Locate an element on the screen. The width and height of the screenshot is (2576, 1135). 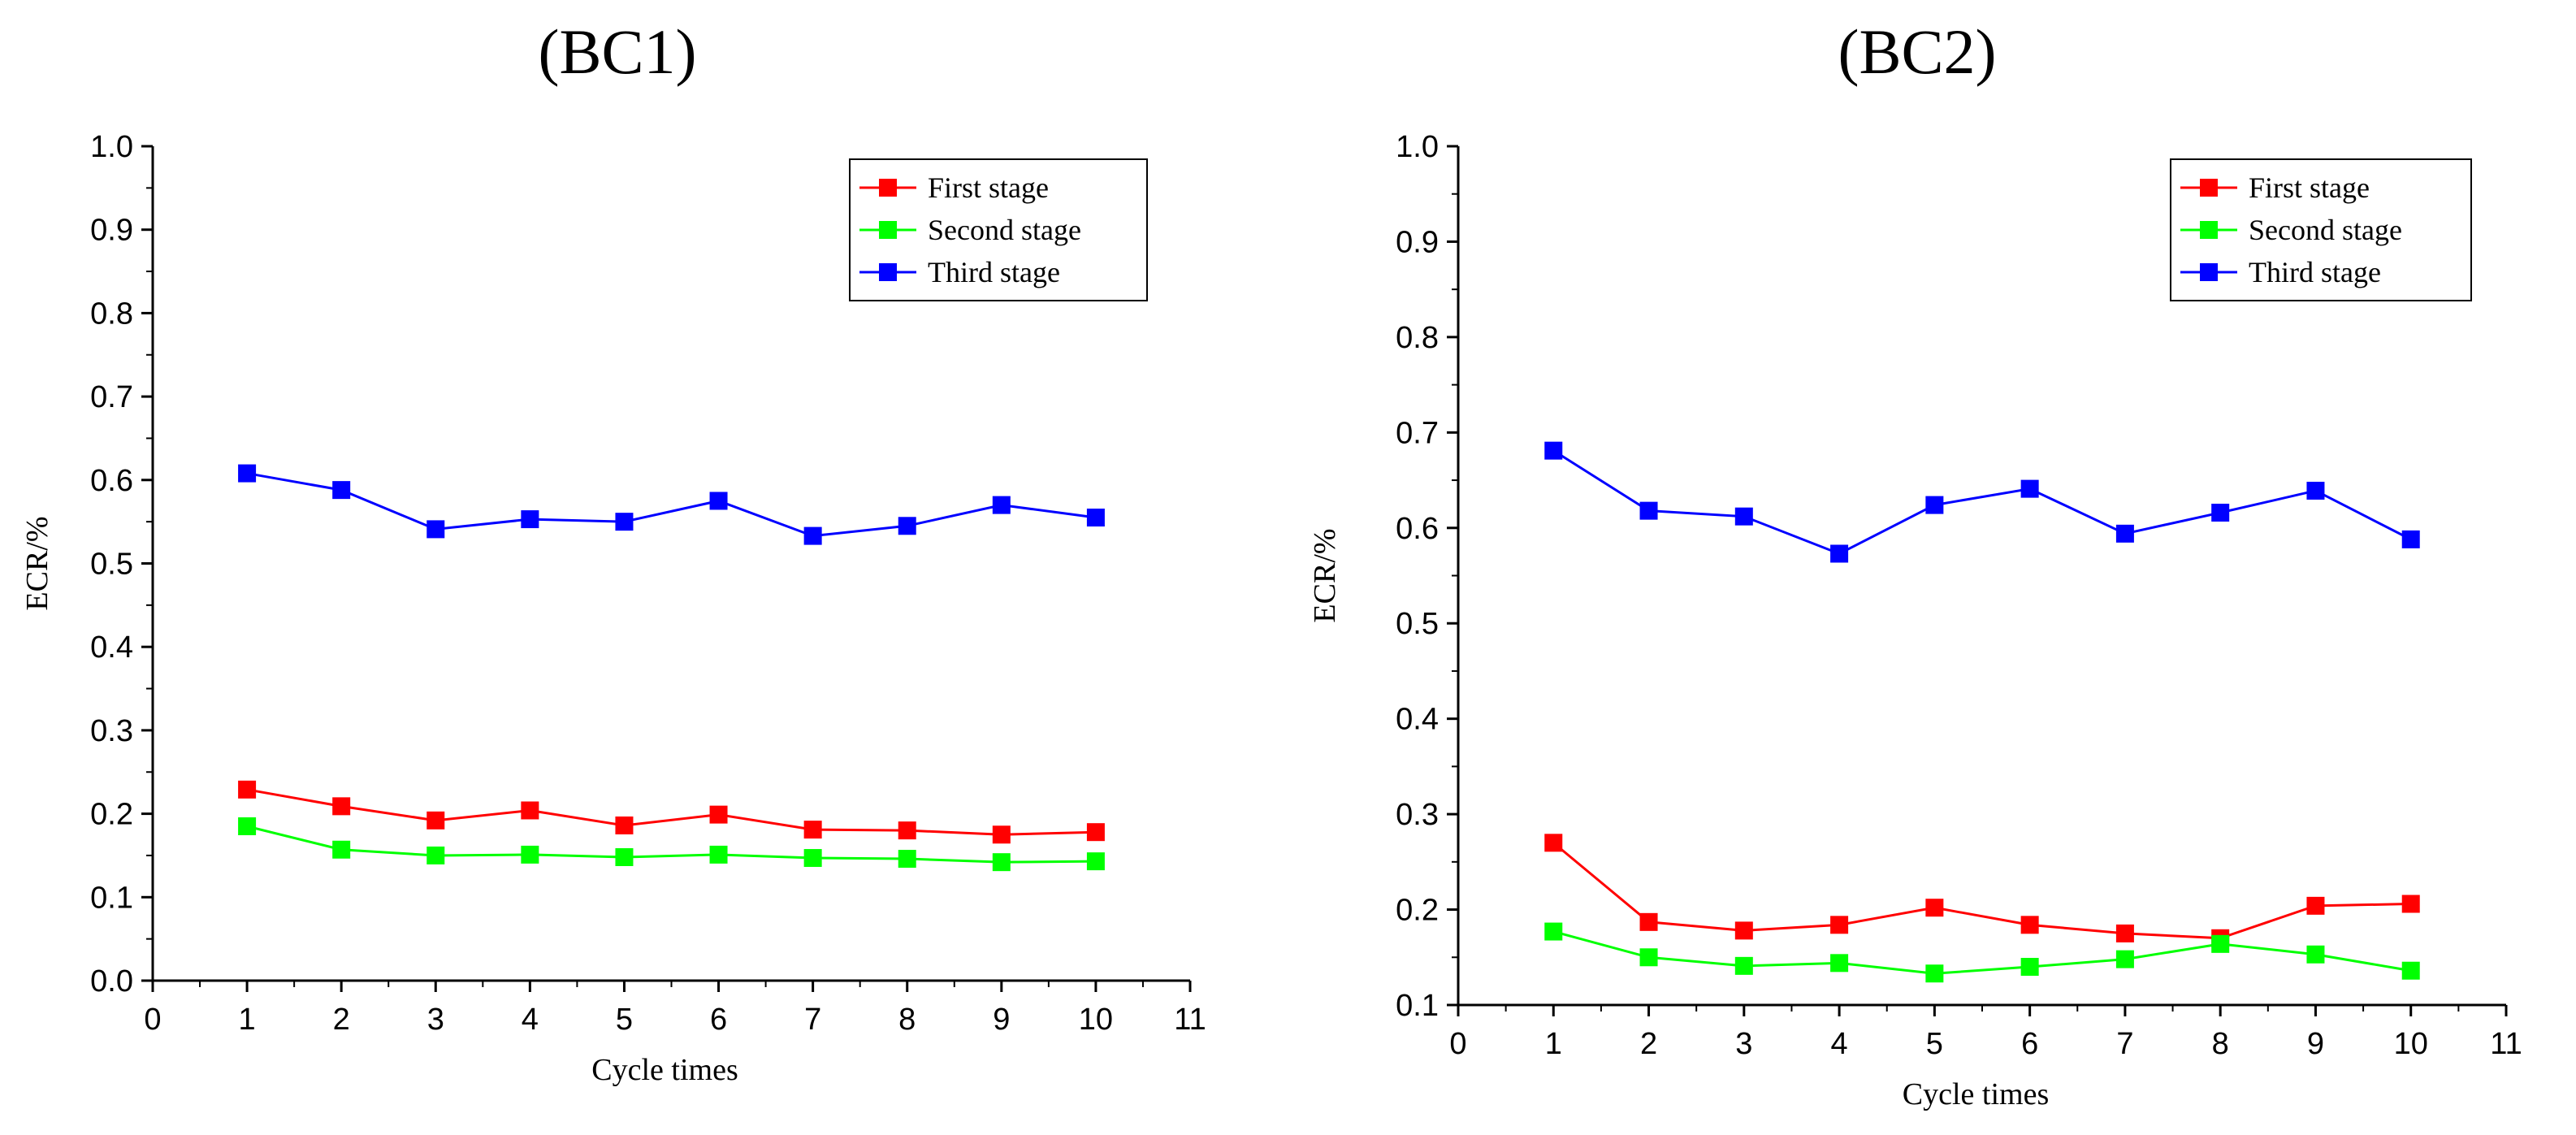
chart-0-x-tick-label: 1 is located at coordinates (247, 1020).